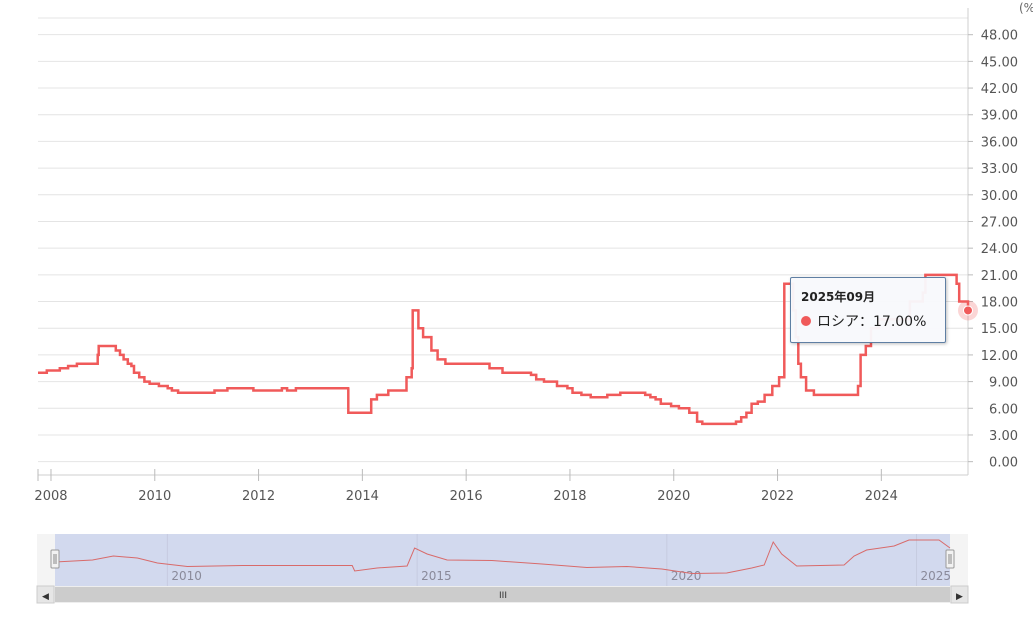 The height and width of the screenshot is (622, 1033). What do you see at coordinates (686, 576) in the screenshot?
I see `navigator-label: 2020` at bounding box center [686, 576].